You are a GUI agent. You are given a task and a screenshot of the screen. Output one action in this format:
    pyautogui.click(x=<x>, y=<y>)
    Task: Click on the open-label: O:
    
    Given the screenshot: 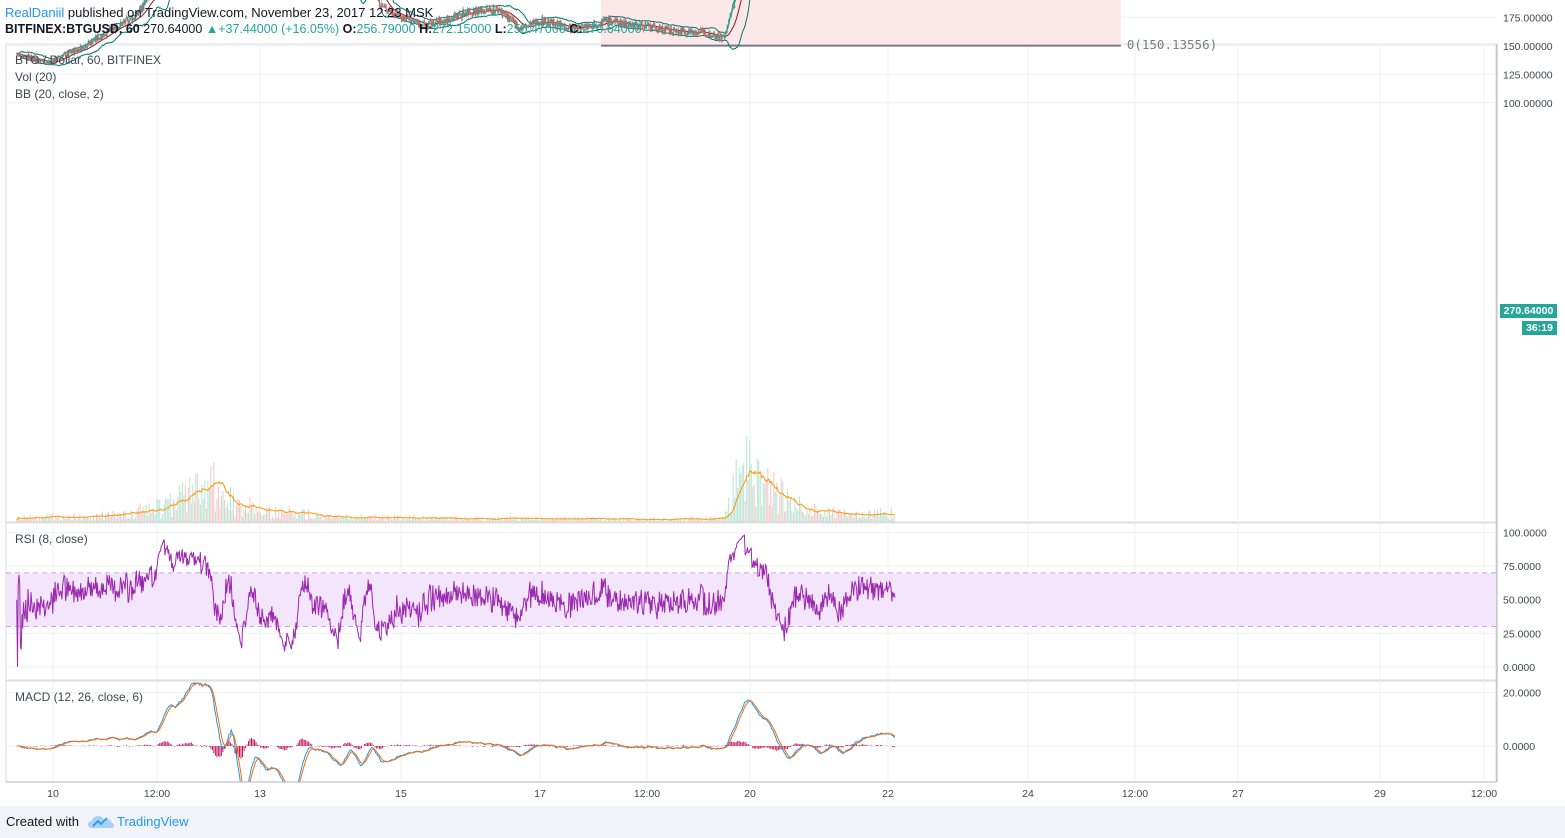 What is the action you would take?
    pyautogui.click(x=349, y=29)
    